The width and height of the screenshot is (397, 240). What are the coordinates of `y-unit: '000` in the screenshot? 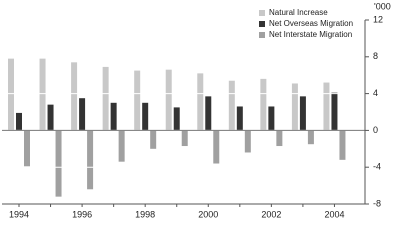 It's located at (382, 6).